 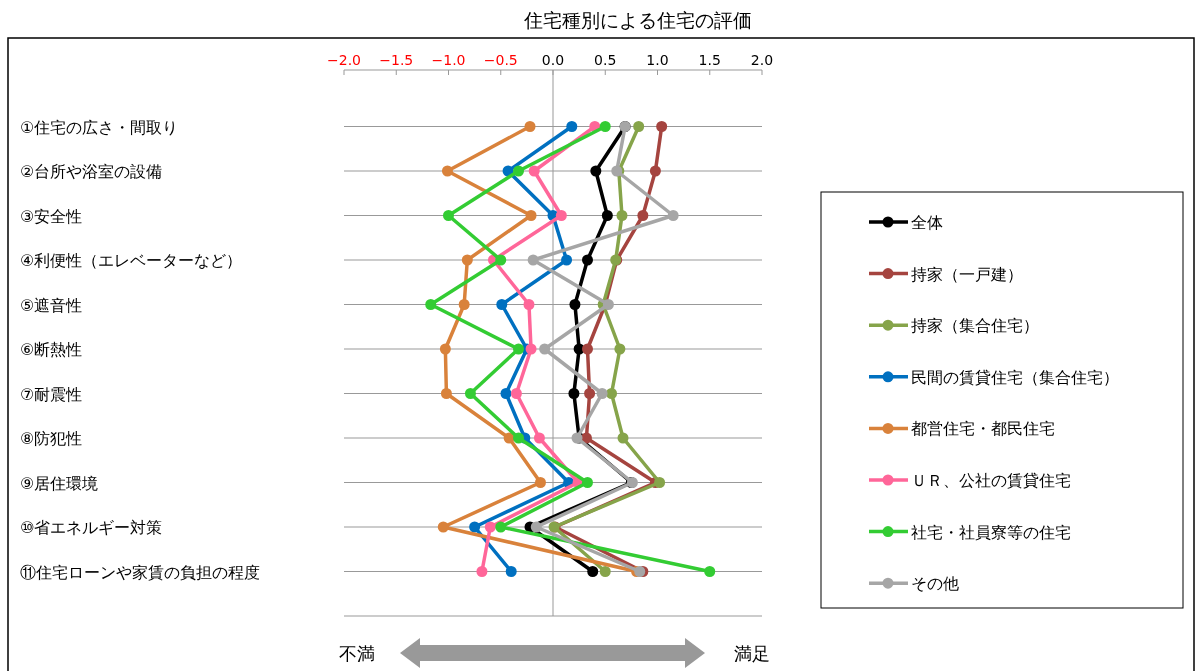 What do you see at coordinates (991, 532) in the screenshot?
I see `legend-label: 社宅・社員寮等の住宅` at bounding box center [991, 532].